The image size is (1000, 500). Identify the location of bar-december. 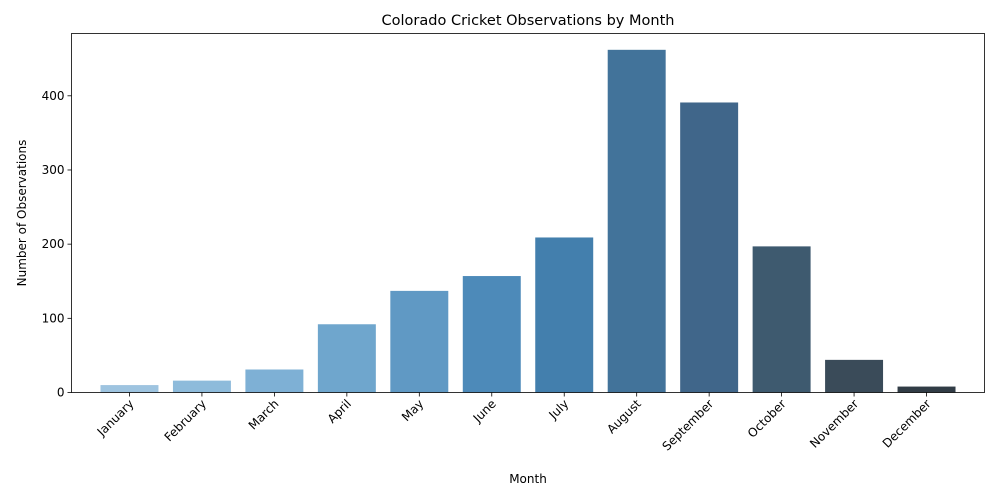
(926, 389).